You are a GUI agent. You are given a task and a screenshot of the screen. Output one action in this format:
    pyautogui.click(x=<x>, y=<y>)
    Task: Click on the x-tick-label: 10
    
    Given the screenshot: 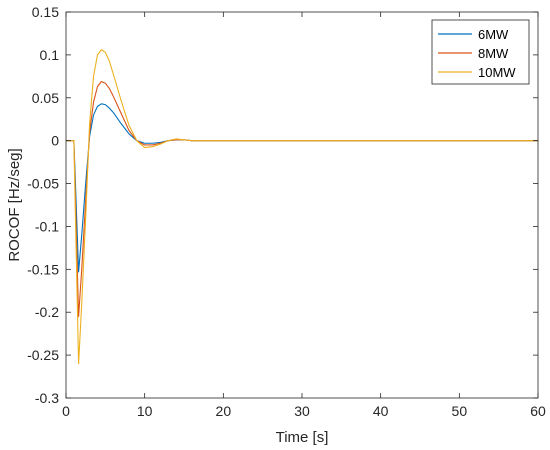 What is the action you would take?
    pyautogui.click(x=145, y=411)
    